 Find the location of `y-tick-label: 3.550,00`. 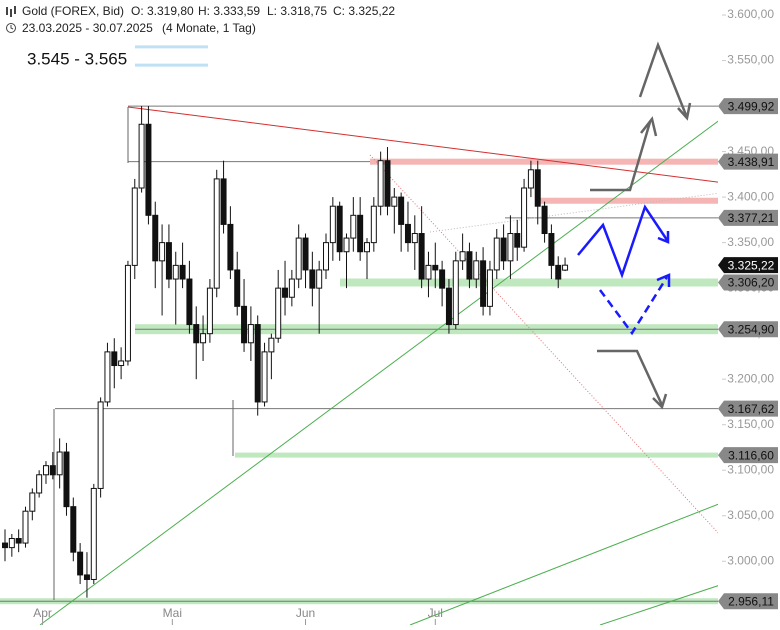

y-tick-label: 3.550,00 is located at coordinates (750, 60).